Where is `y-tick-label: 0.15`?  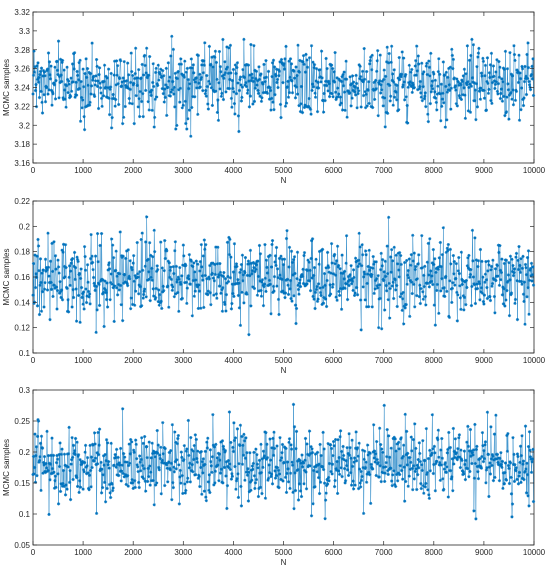
y-tick-label: 0.15 is located at coordinates (22, 483).